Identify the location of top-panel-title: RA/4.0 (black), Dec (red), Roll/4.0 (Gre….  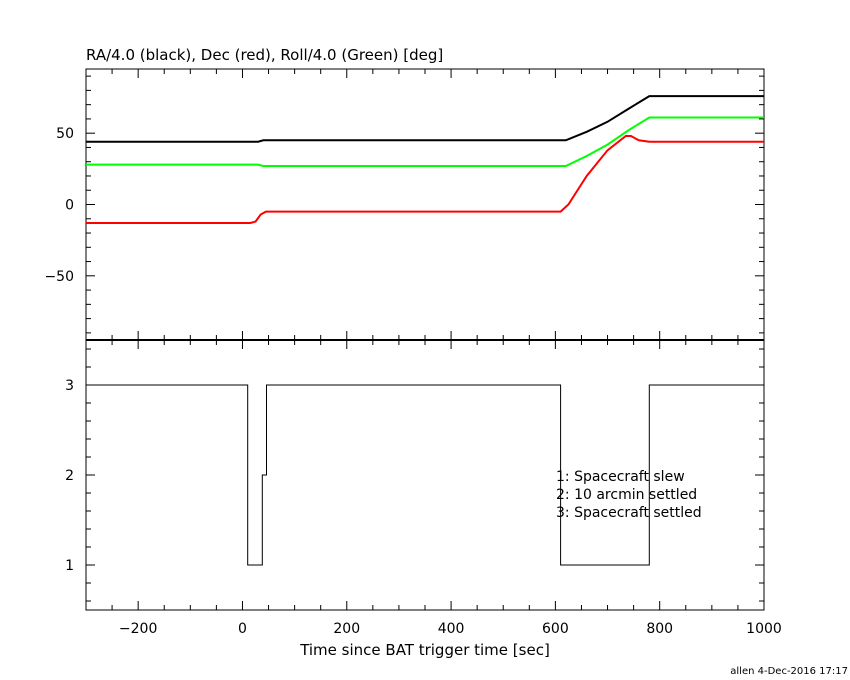
(264, 55).